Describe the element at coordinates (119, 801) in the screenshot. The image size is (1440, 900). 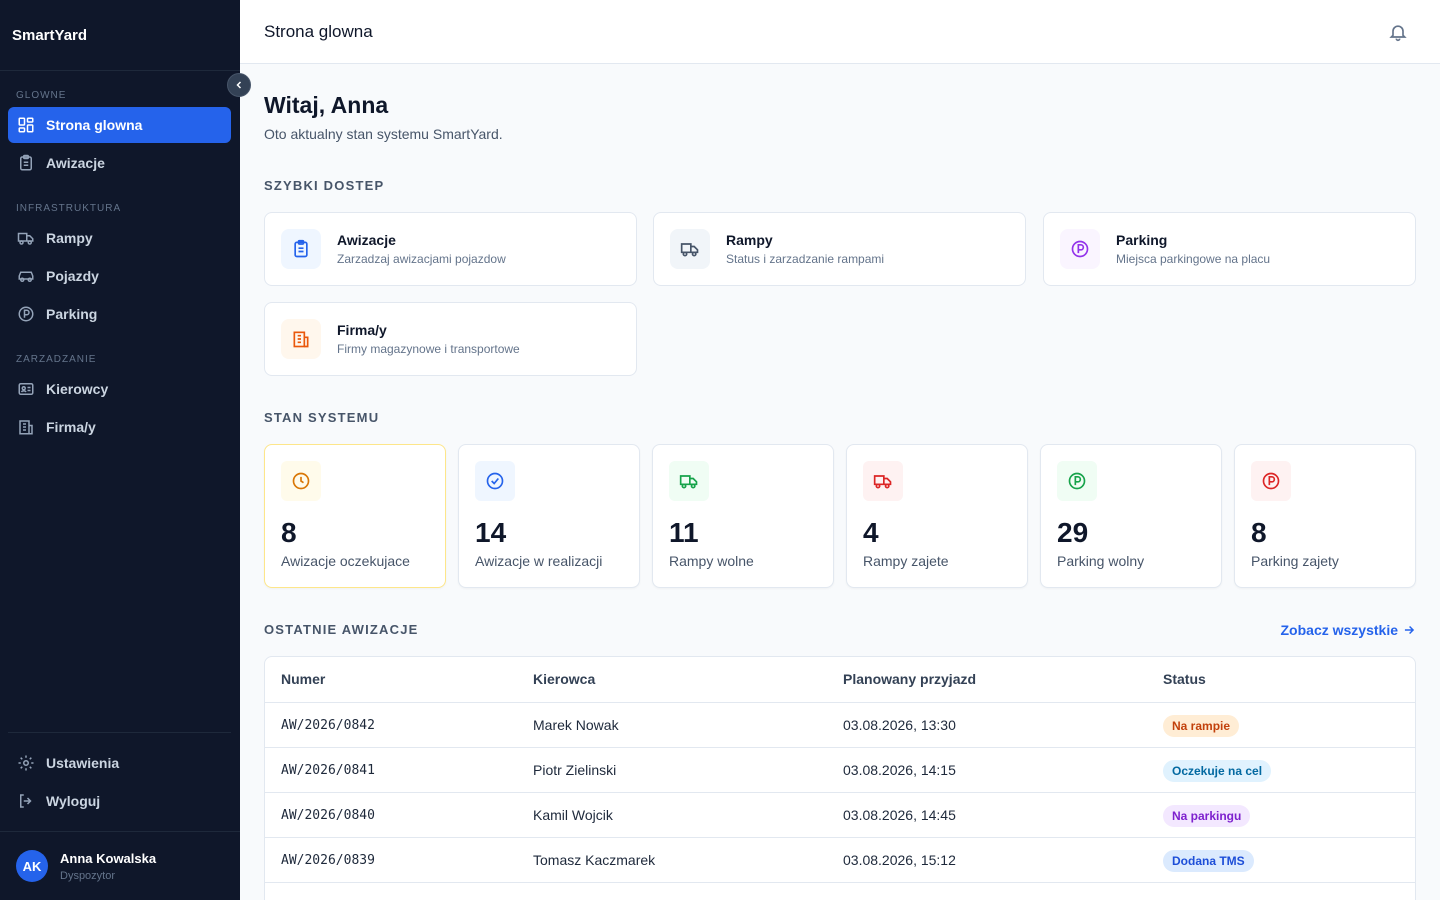
I see `sidebar-item-wyloguj: Wyloguj` at that location.